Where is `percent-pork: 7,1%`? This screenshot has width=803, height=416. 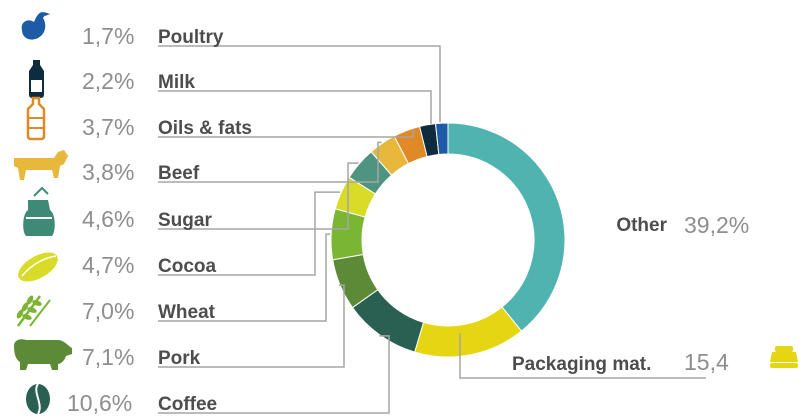 percent-pork: 7,1% is located at coordinates (108, 357).